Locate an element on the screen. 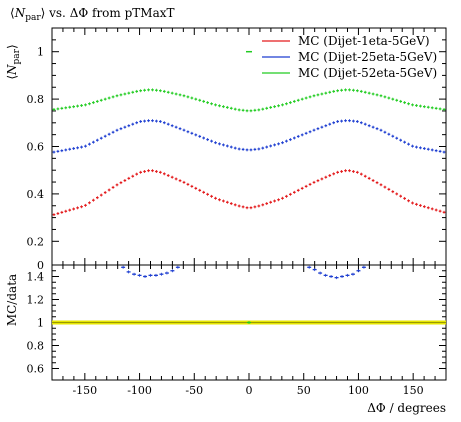 Image resolution: width=461 pixels, height=422 pixels. main-ytick-label: 0.8 is located at coordinates (36, 99).